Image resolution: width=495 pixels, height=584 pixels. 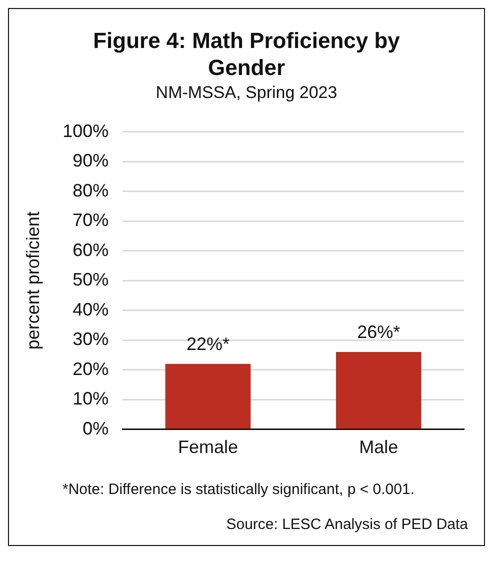 I want to click on data-label: 22%*, so click(x=208, y=344).